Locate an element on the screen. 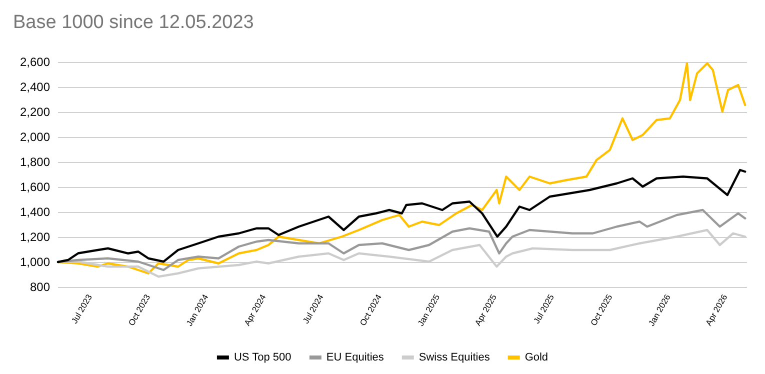  y-tick-label: 2,200 is located at coordinates (35, 112).